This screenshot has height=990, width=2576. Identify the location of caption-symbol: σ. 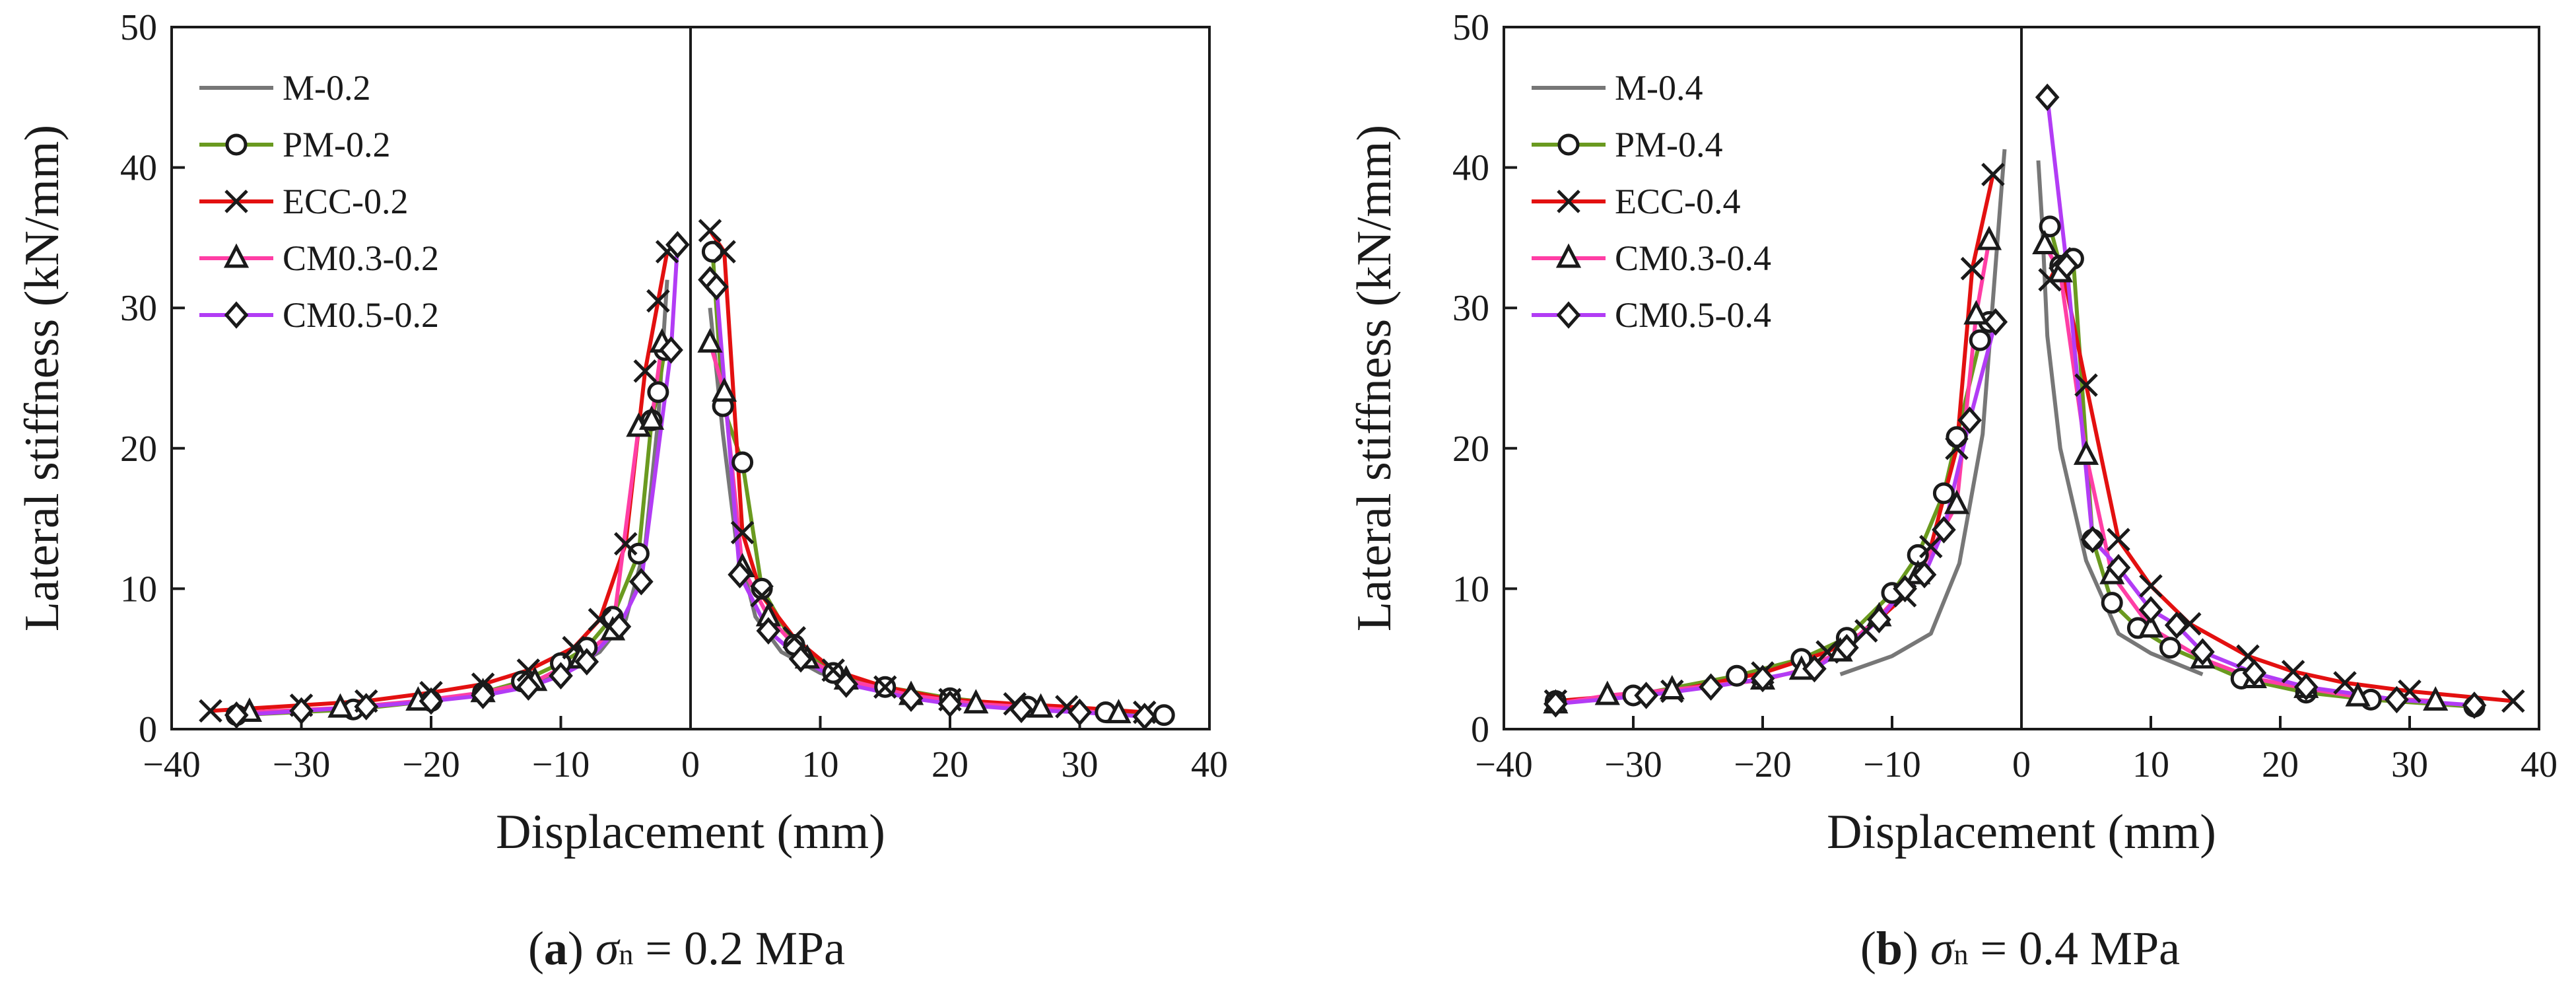
(608, 948).